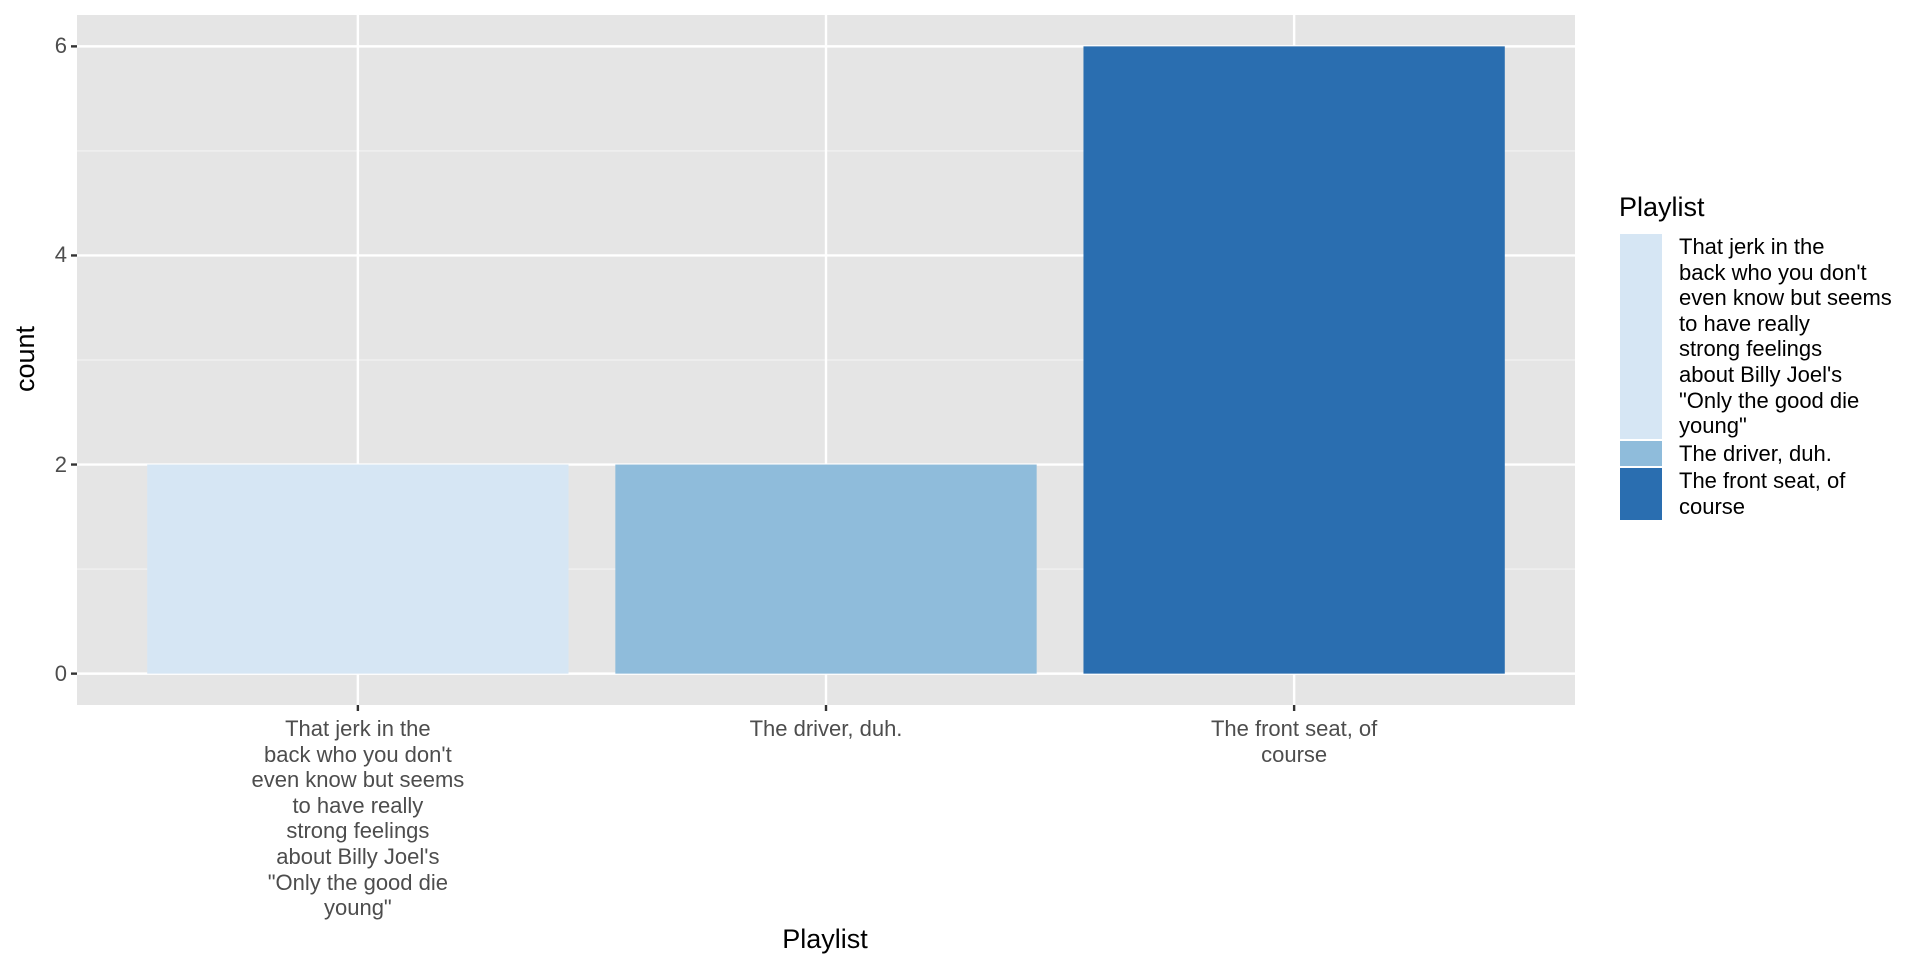 The height and width of the screenshot is (960, 1920). I want to click on y-axis-title: count, so click(25, 359).